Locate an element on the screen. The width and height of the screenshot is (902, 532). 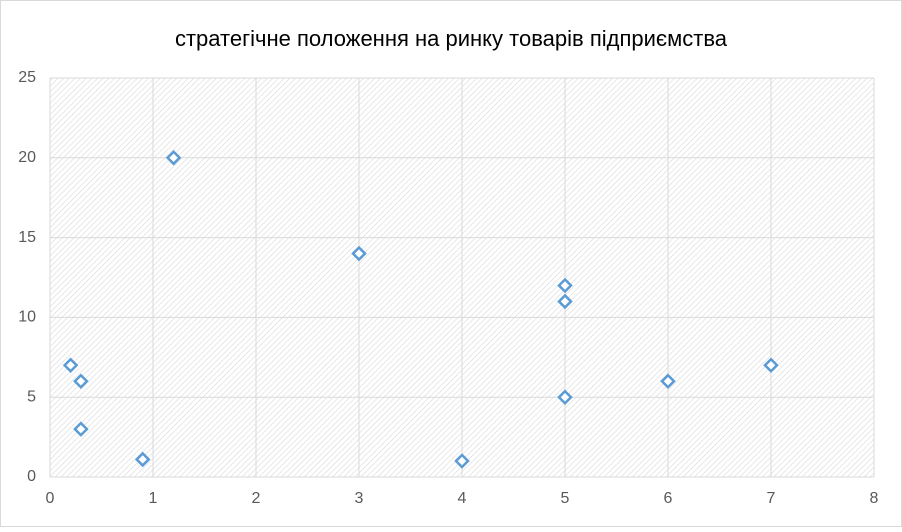
x-tick-label: 2 is located at coordinates (256, 498).